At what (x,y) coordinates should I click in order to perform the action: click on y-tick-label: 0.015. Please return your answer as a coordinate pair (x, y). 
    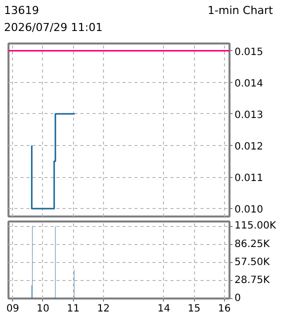
    Looking at the image, I should click on (249, 52).